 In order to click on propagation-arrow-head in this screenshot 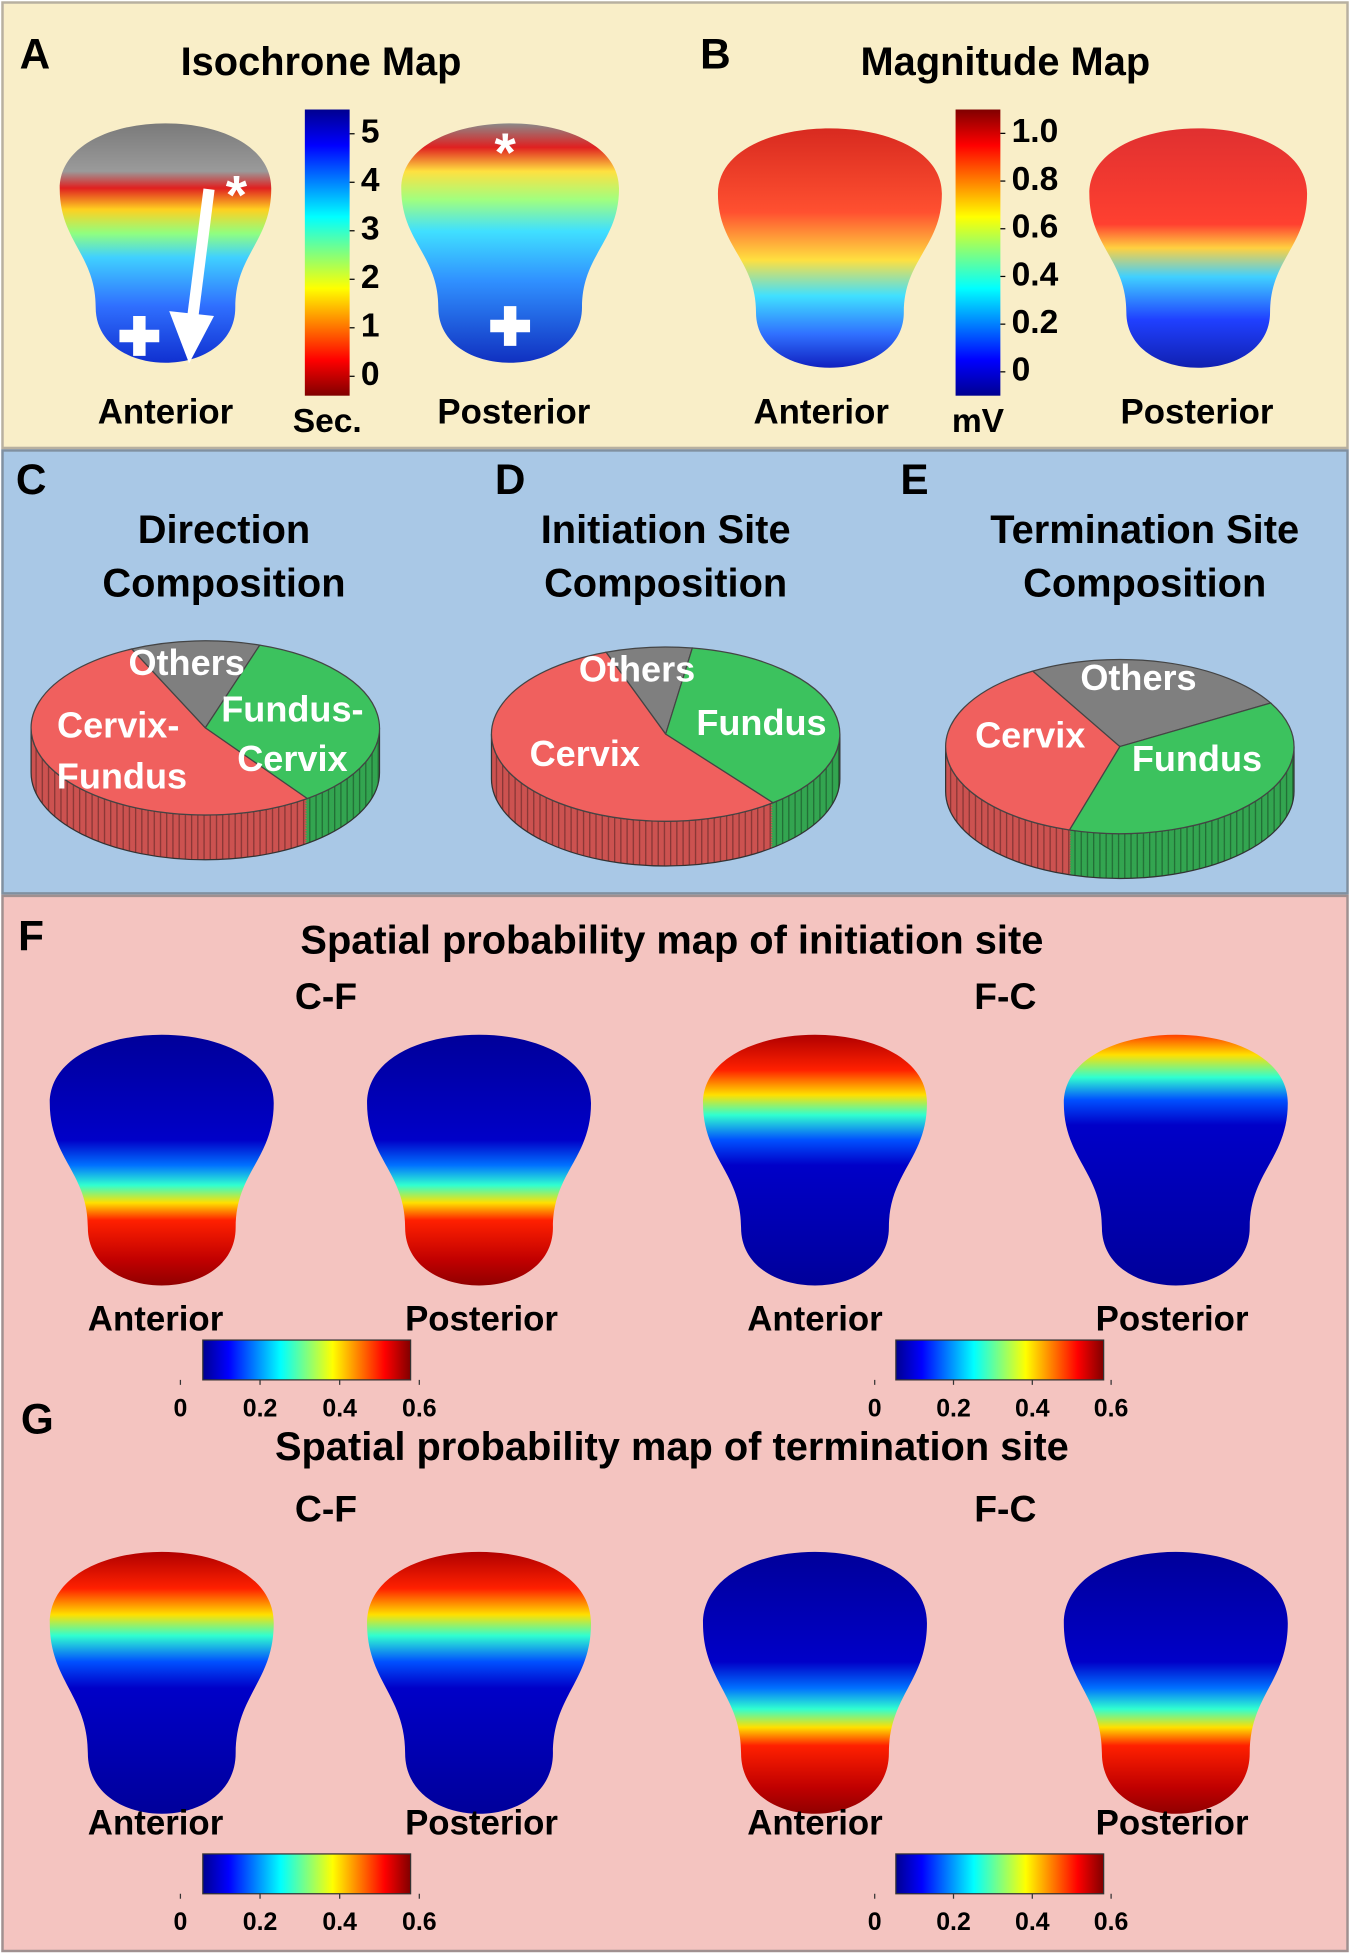, I will do `click(192, 337)`.